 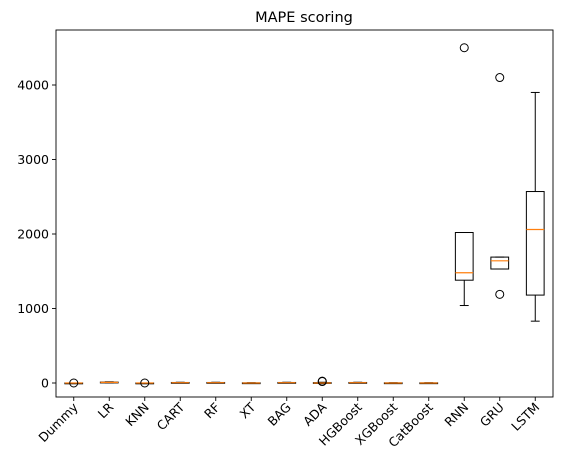 What do you see at coordinates (58, 422) in the screenshot?
I see `x-tick-label: Dummy` at bounding box center [58, 422].